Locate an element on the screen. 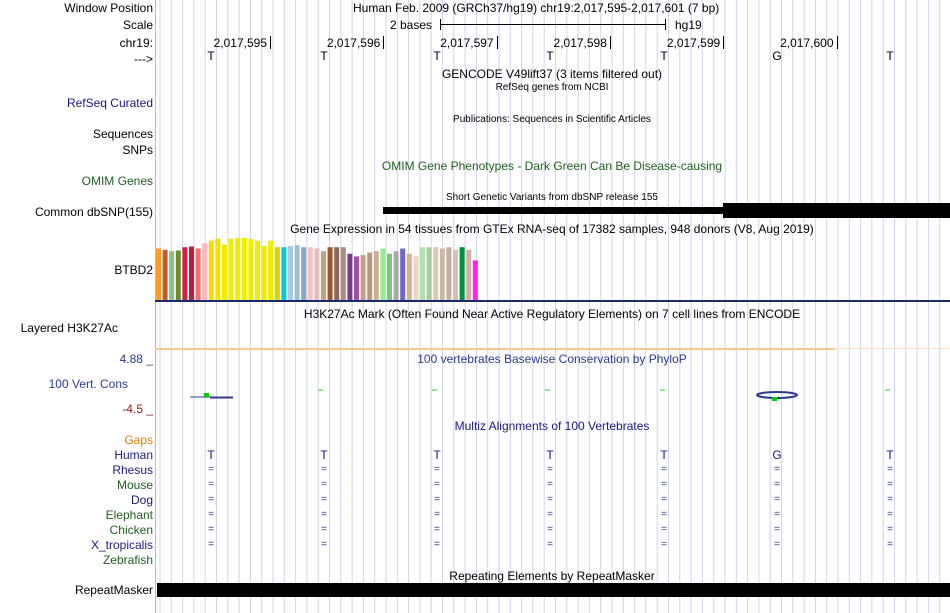 The width and height of the screenshot is (950, 613). repeatmasker-track-title: Repeating Elements by RepeatMasker is located at coordinates (552, 576).